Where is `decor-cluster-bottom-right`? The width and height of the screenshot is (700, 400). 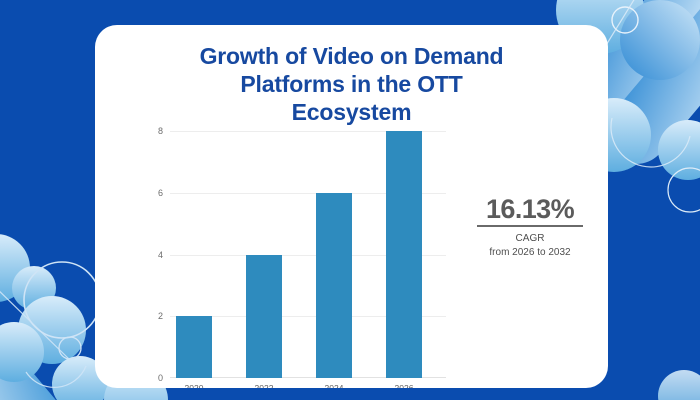
decor-cluster-bottom-right is located at coordinates (679, 385).